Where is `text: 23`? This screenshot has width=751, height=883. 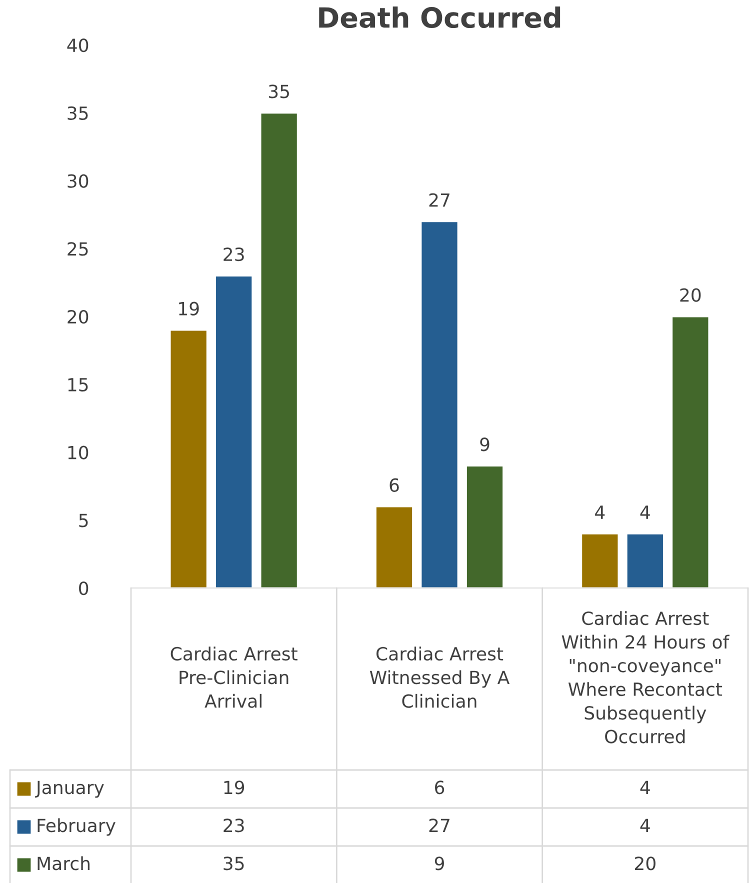
text: 23 is located at coordinates (234, 825).